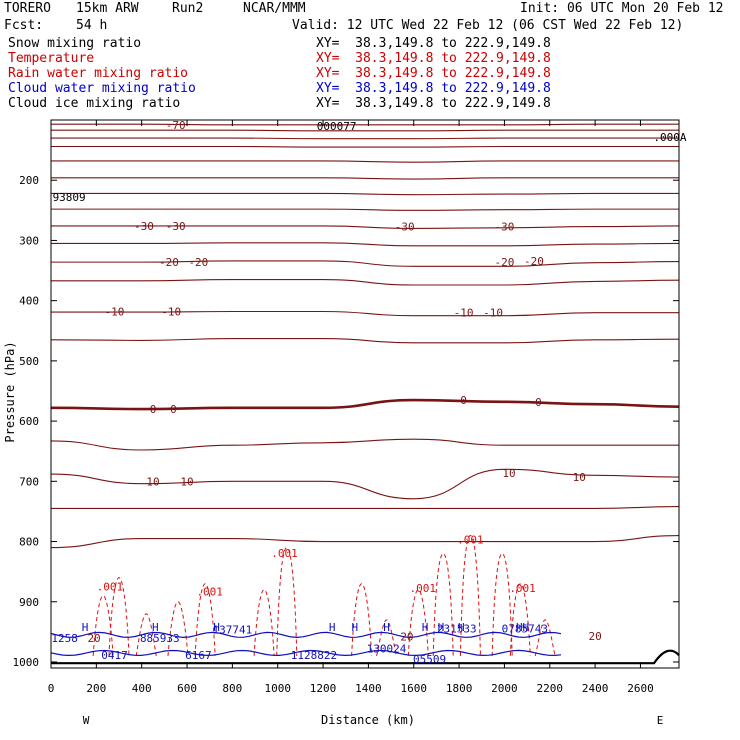  I want to click on contour-label-cloud_water: 1128822, so click(314, 655).